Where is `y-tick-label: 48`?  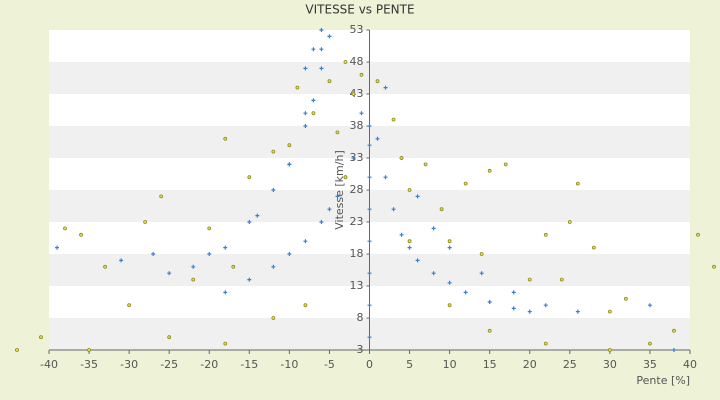 y-tick-label: 48 is located at coordinates (357, 61).